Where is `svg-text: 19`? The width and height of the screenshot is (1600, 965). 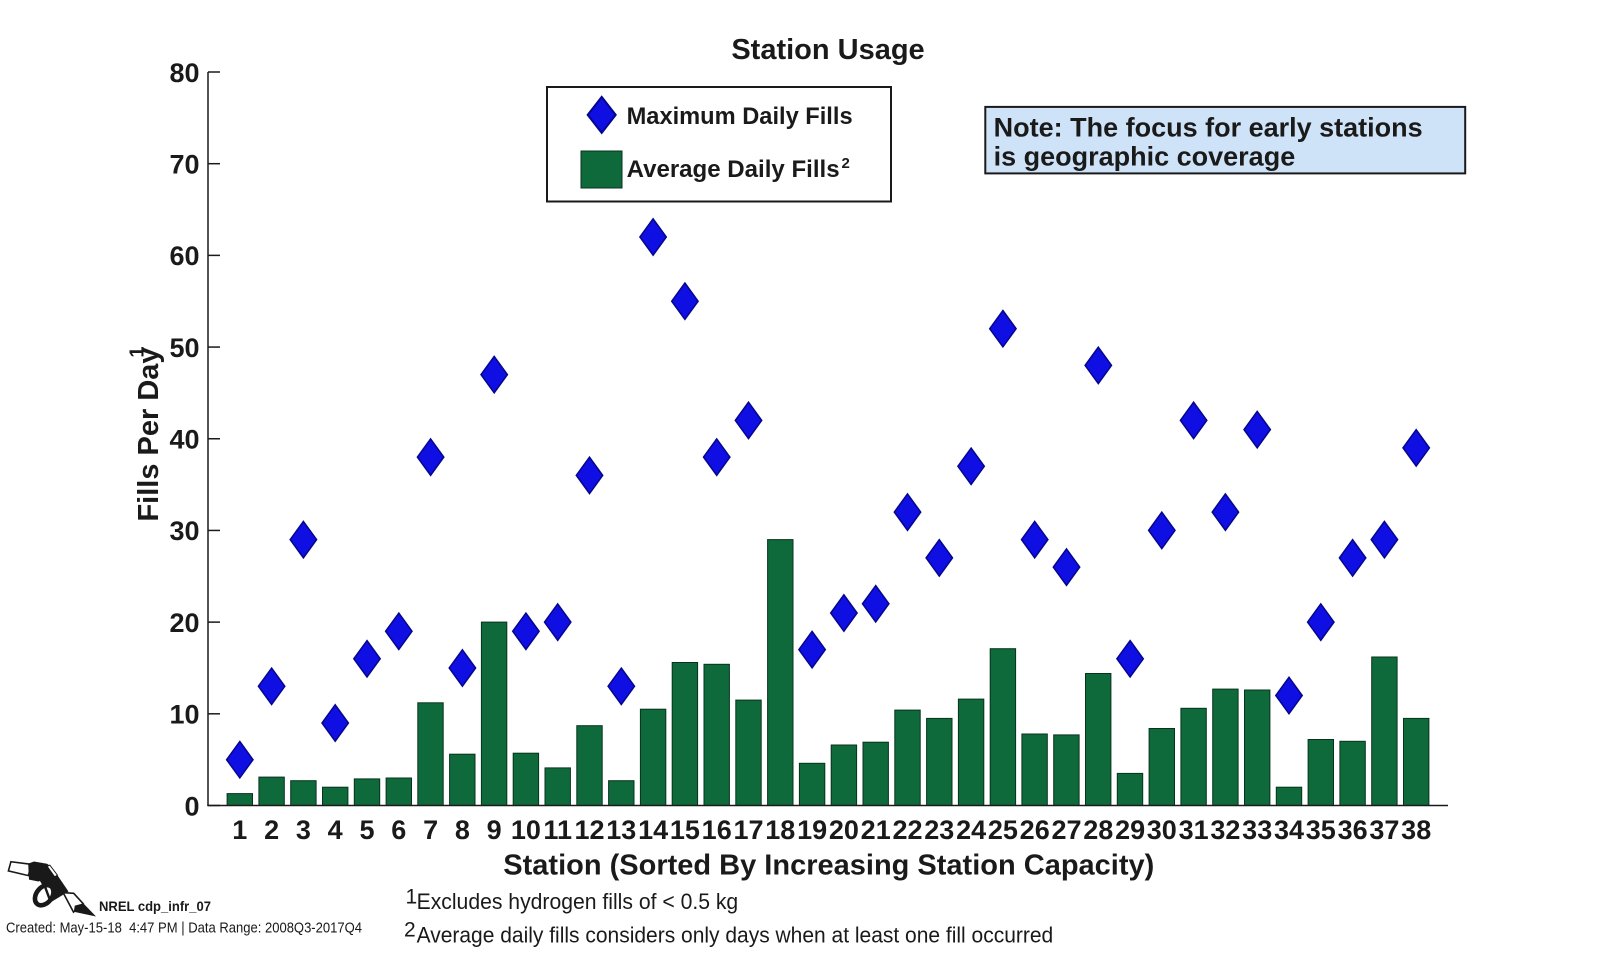 svg-text: 19 is located at coordinates (812, 830).